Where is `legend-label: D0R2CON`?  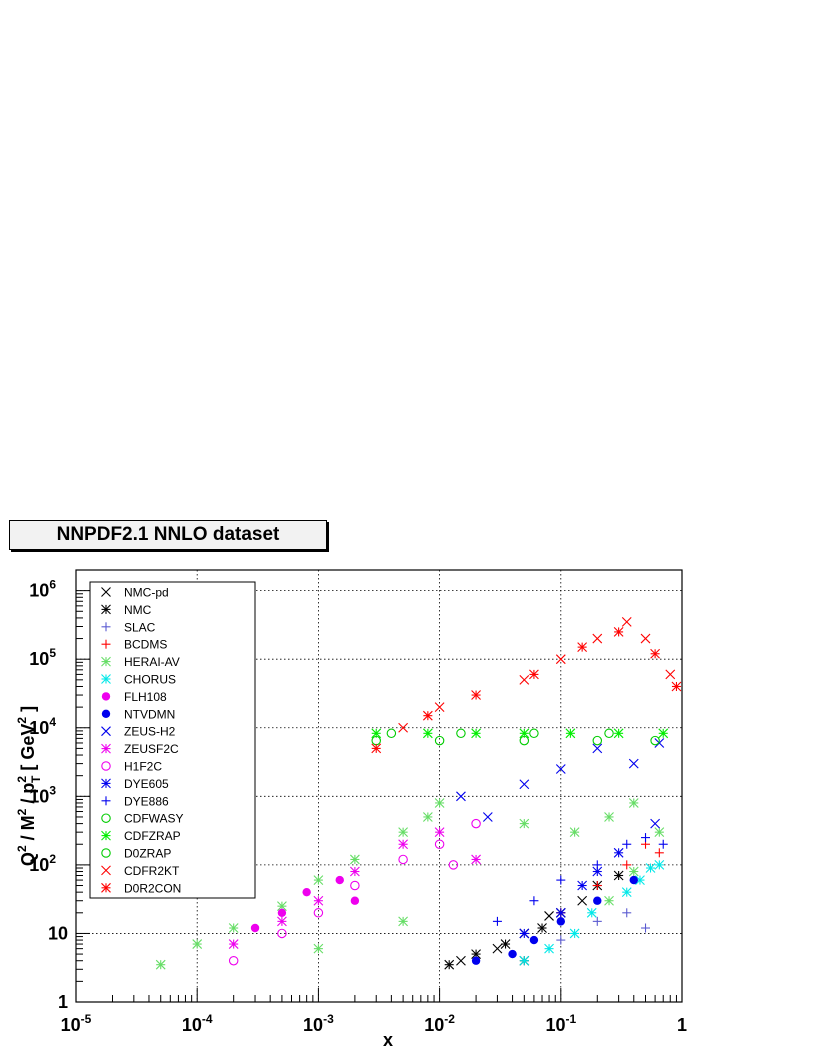
legend-label: D0R2CON is located at coordinates (152, 888).